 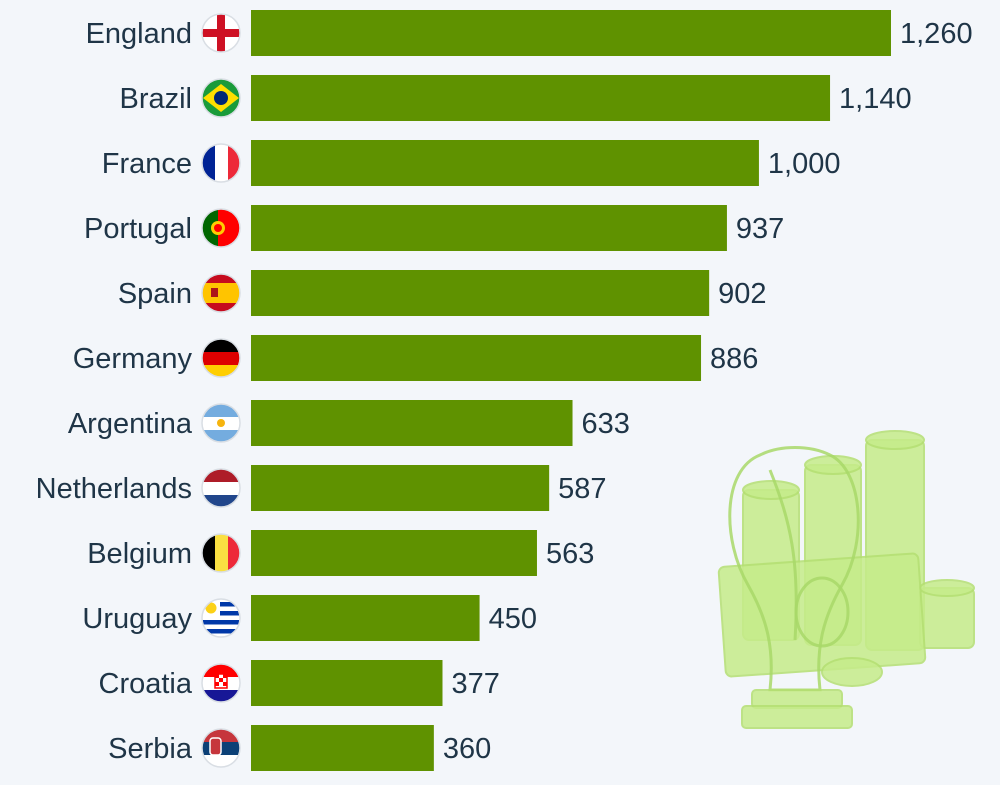 I want to click on bar-croatia, so click(x=347, y=683).